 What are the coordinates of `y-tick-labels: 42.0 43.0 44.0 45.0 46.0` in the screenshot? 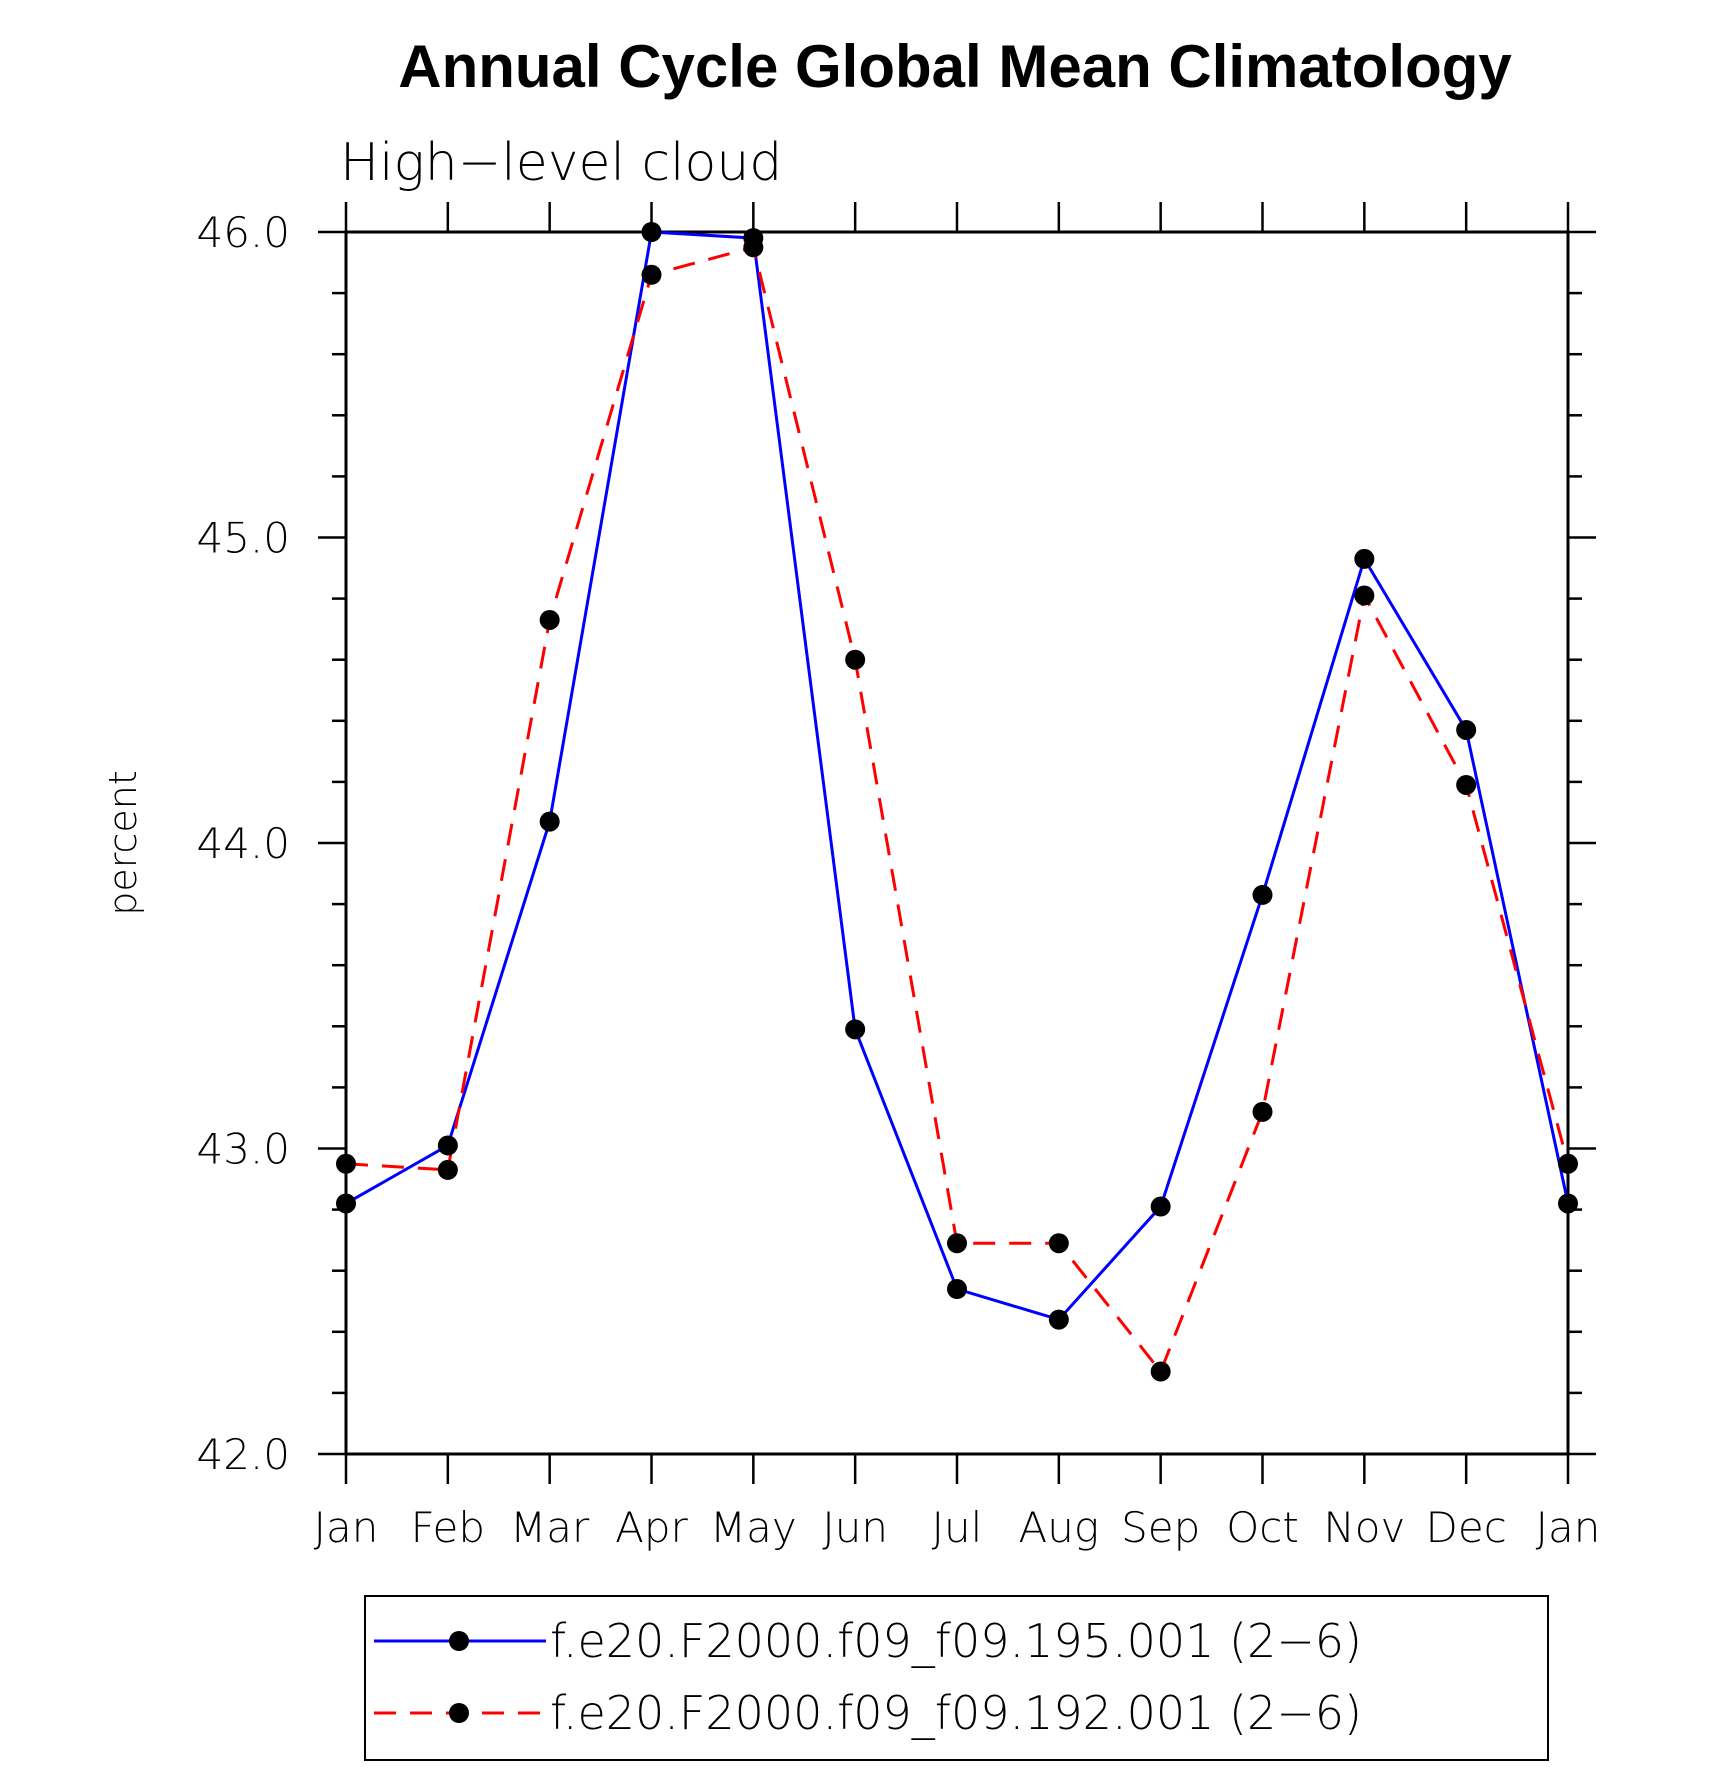 It's located at (243, 843).